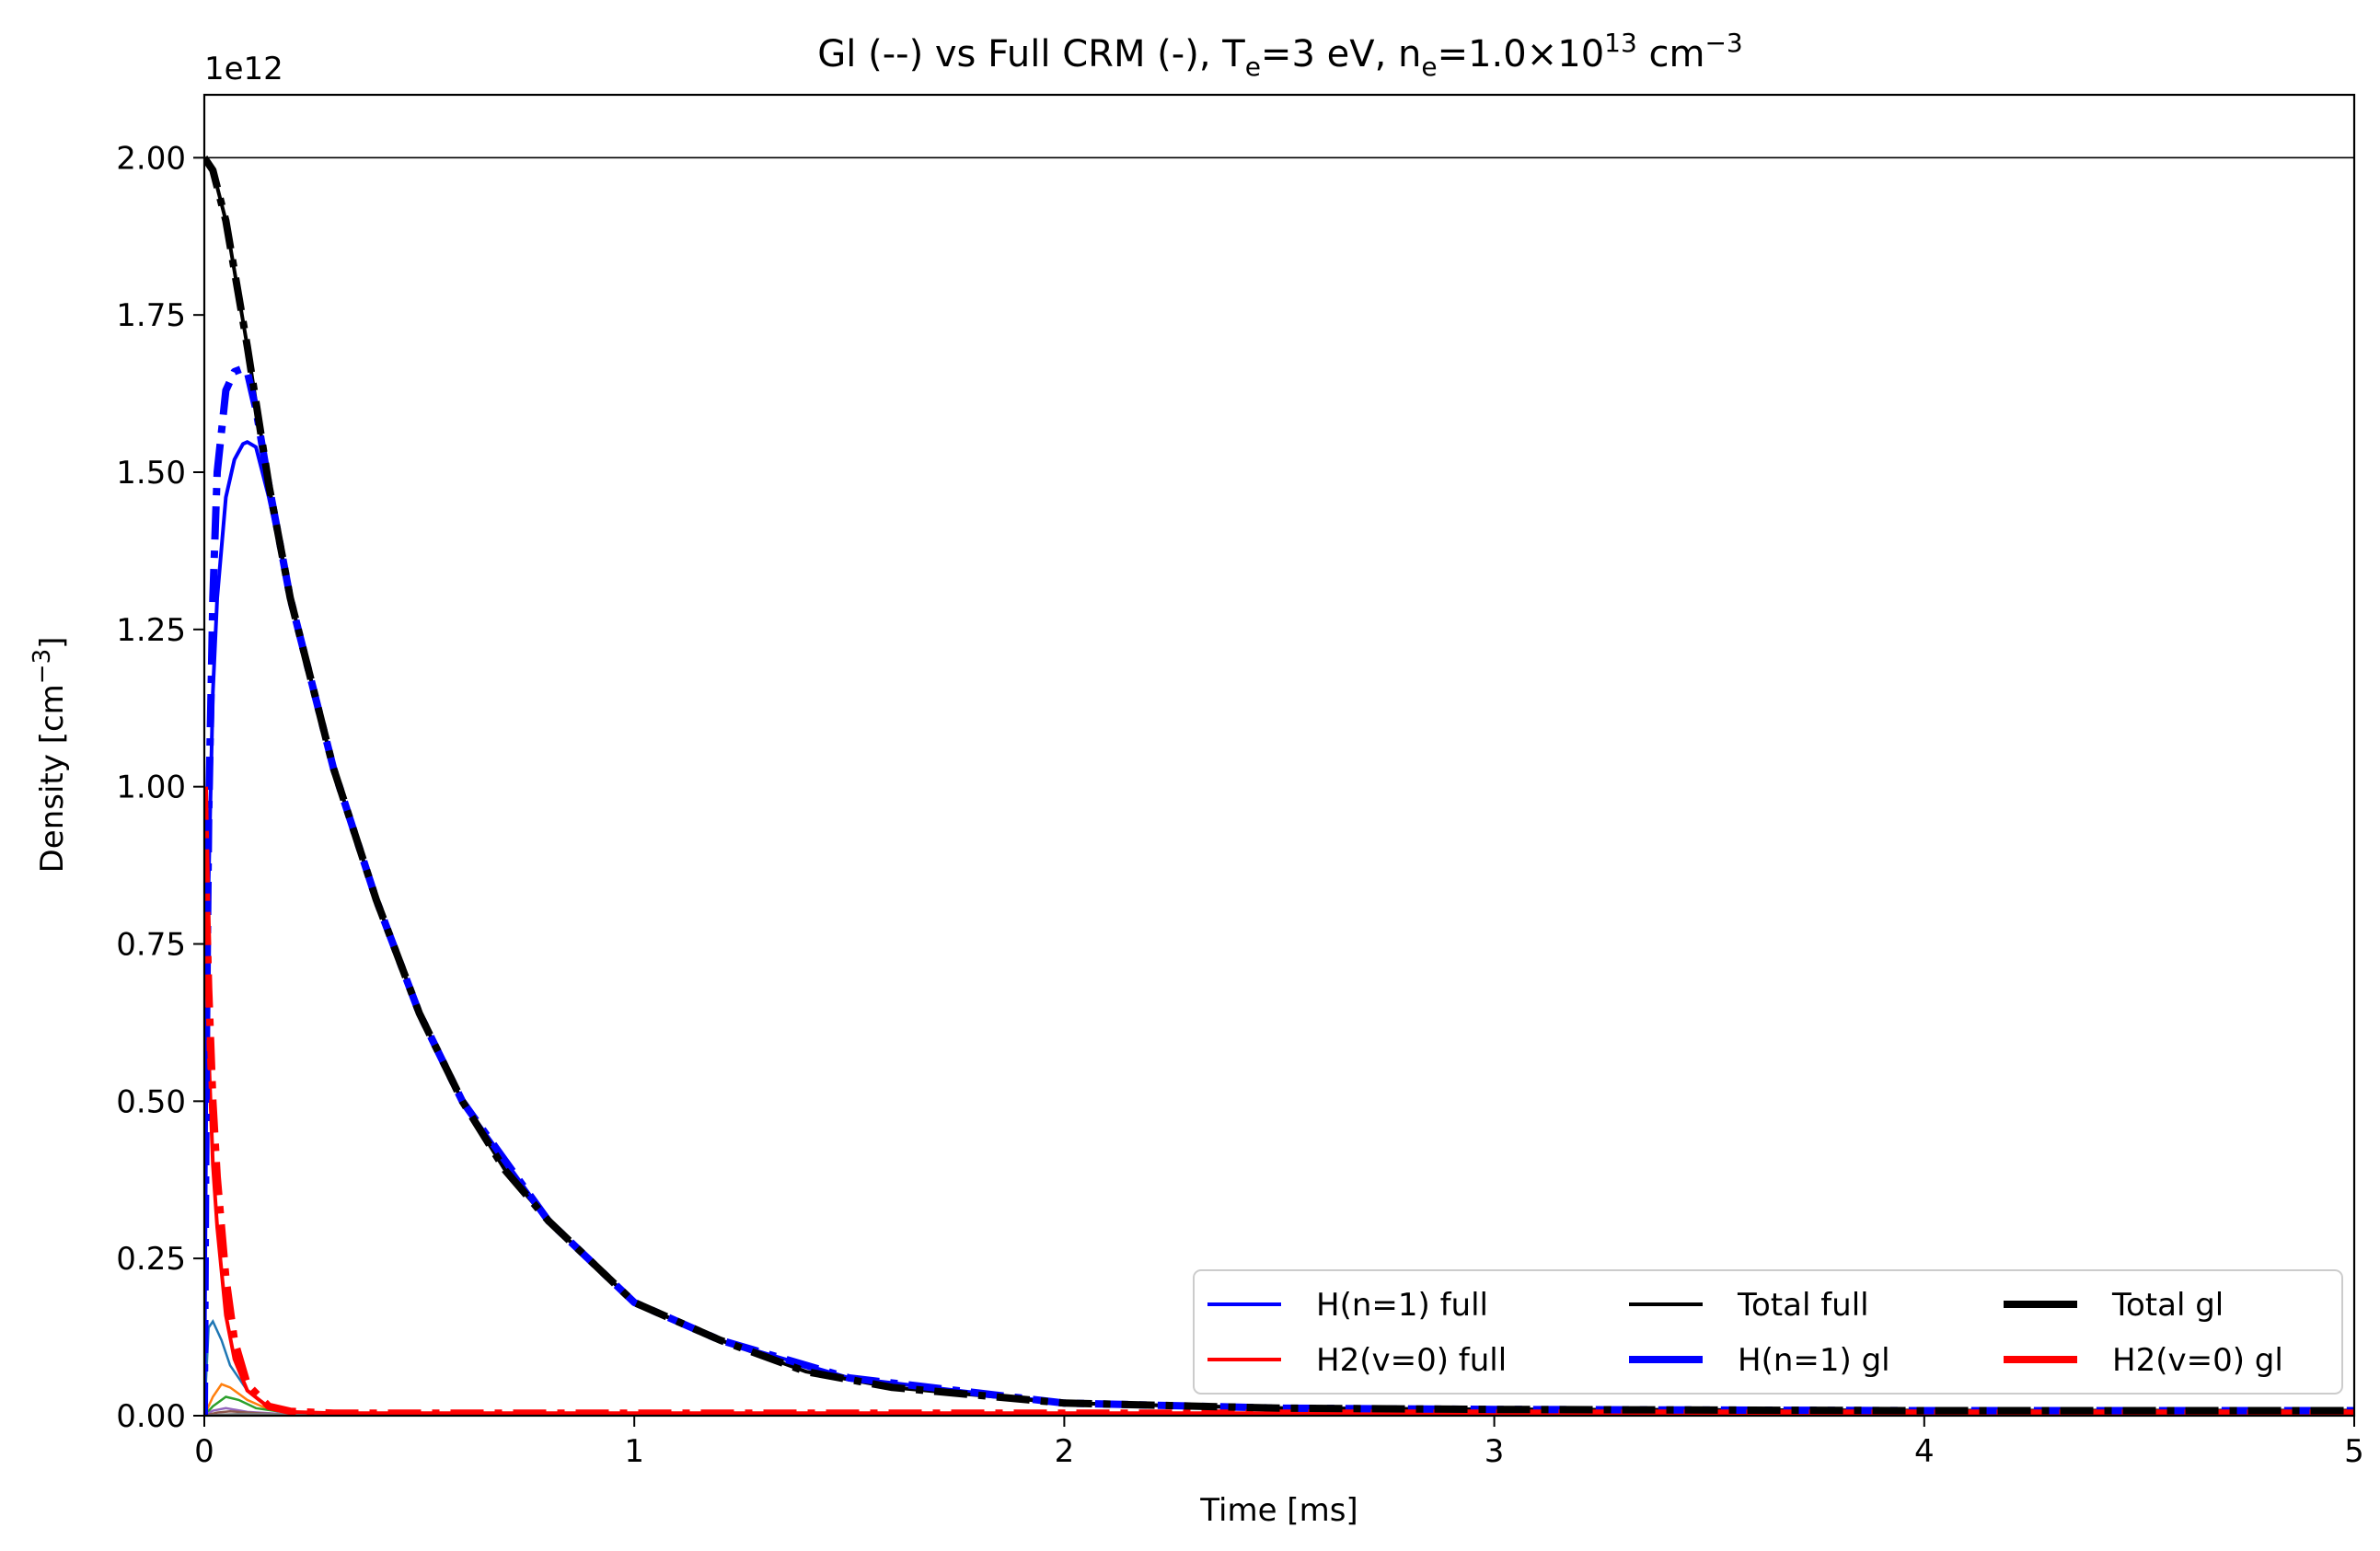 Image resolution: width=2380 pixels, height=1551 pixels. Describe the element at coordinates (151, 159) in the screenshot. I see `y-tick-label-8: 2.00` at that location.